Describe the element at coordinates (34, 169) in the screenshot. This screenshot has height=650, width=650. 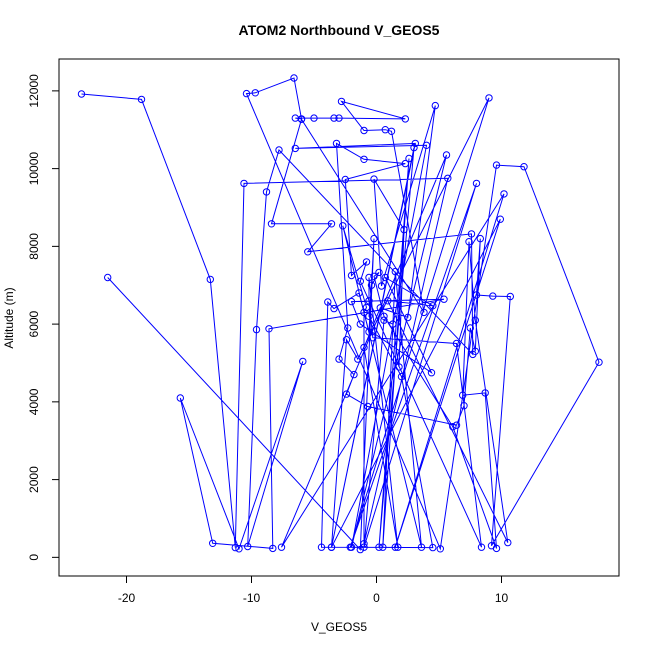
I see `y-tick-label: 10000` at that location.